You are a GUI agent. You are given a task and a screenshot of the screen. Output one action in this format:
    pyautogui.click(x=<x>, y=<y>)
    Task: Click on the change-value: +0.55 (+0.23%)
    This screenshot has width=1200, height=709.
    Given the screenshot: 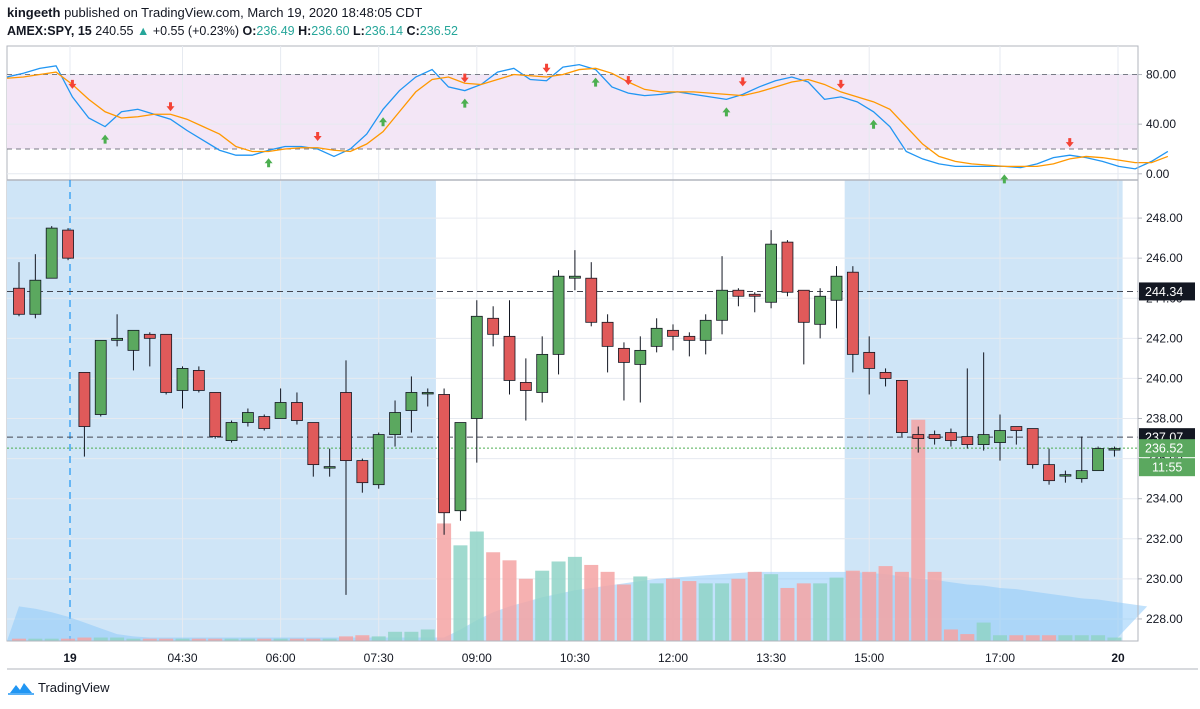 What is the action you would take?
    pyautogui.click(x=195, y=31)
    